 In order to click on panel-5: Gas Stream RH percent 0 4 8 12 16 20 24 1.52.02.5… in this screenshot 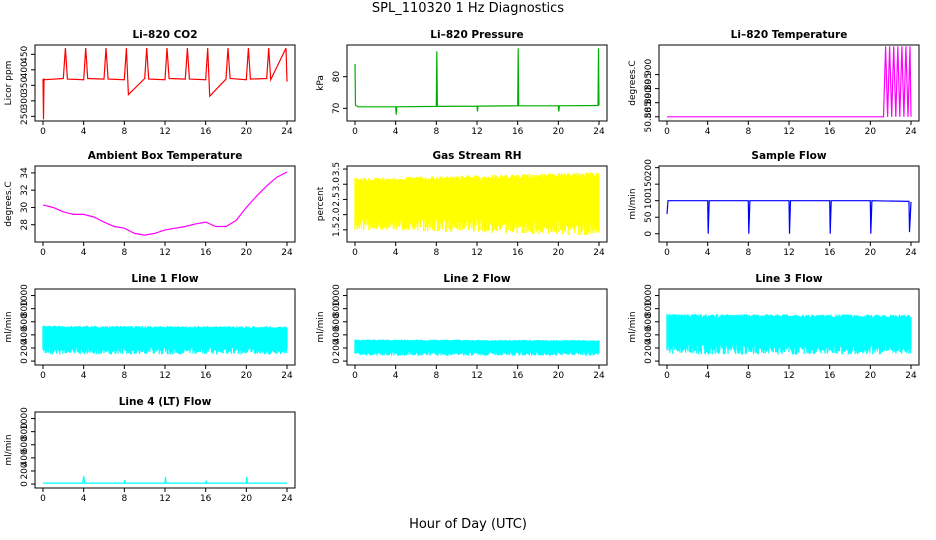, I will do `click(462, 204)`.